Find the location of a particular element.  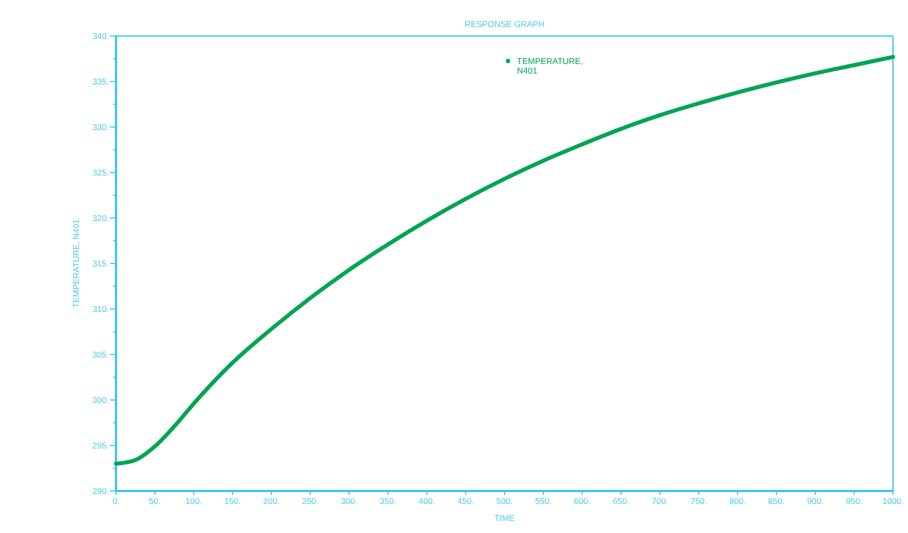

x-tick-label: 700. is located at coordinates (660, 501).